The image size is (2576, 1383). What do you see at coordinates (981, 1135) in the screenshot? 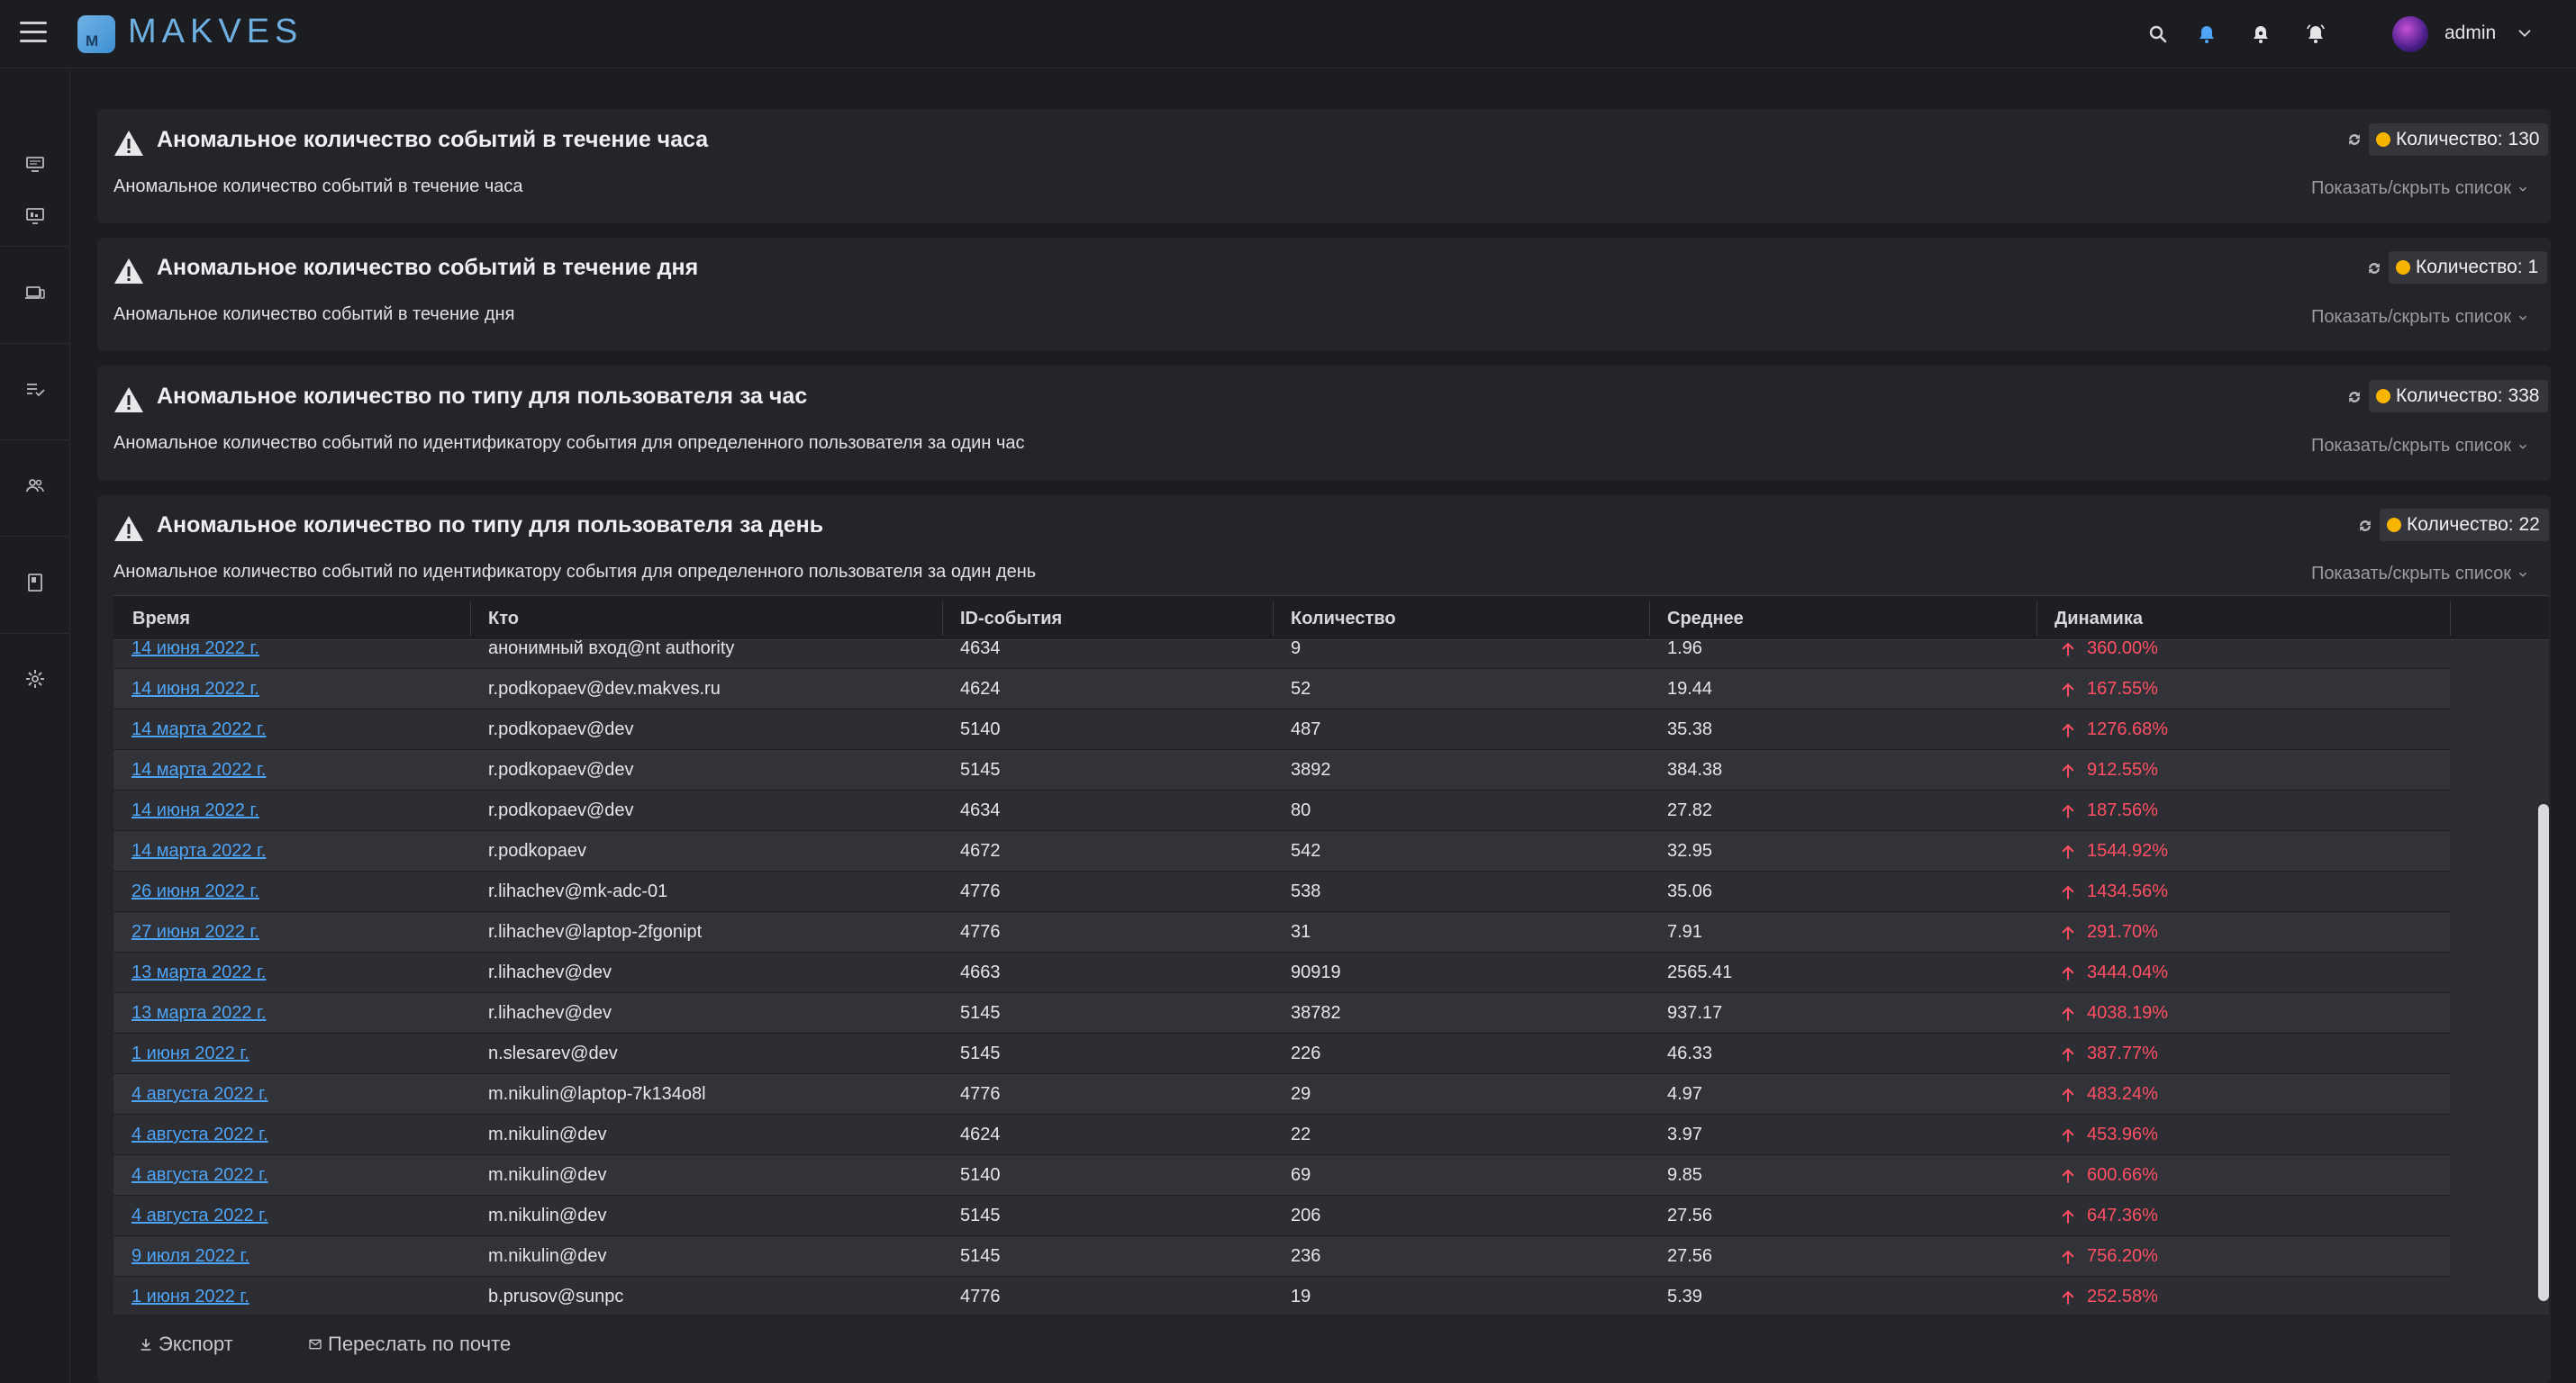
I see `cell-event-id: 4624` at bounding box center [981, 1135].